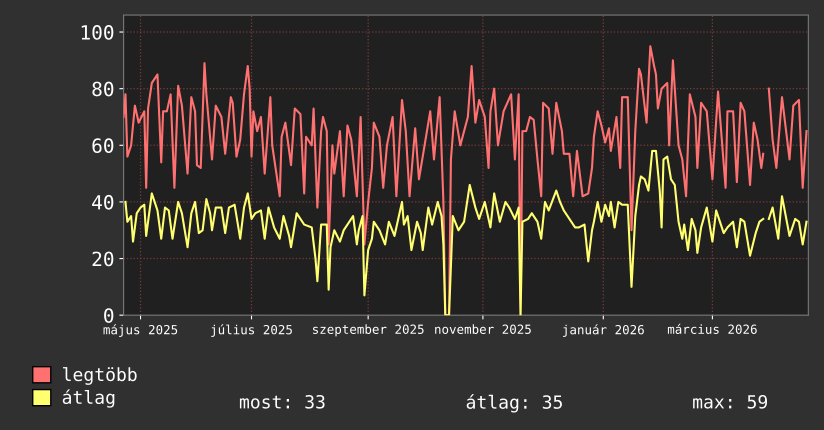  I want to click on legend-label: átlag, so click(88, 398).